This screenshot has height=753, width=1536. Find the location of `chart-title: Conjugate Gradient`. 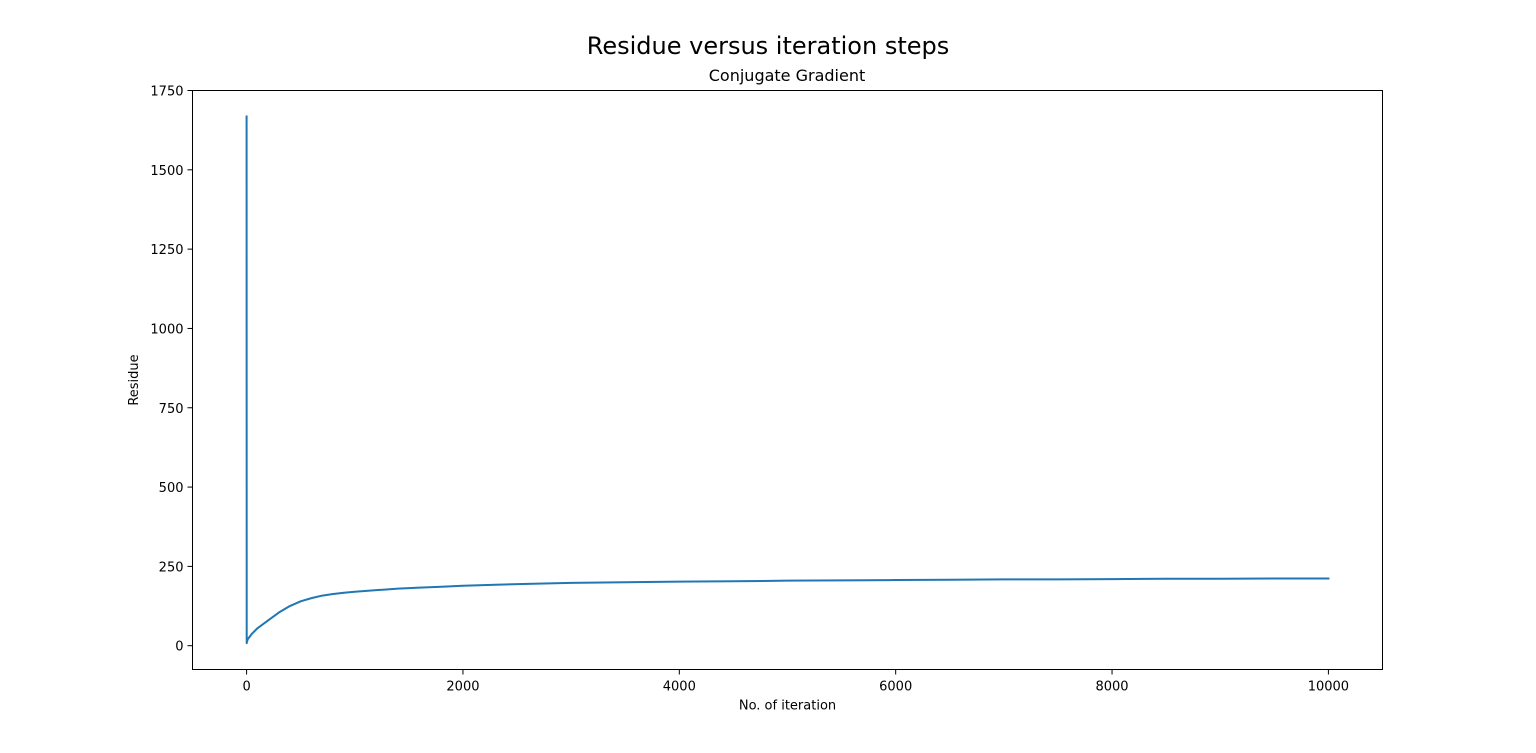

chart-title: Conjugate Gradient is located at coordinates (787, 75).